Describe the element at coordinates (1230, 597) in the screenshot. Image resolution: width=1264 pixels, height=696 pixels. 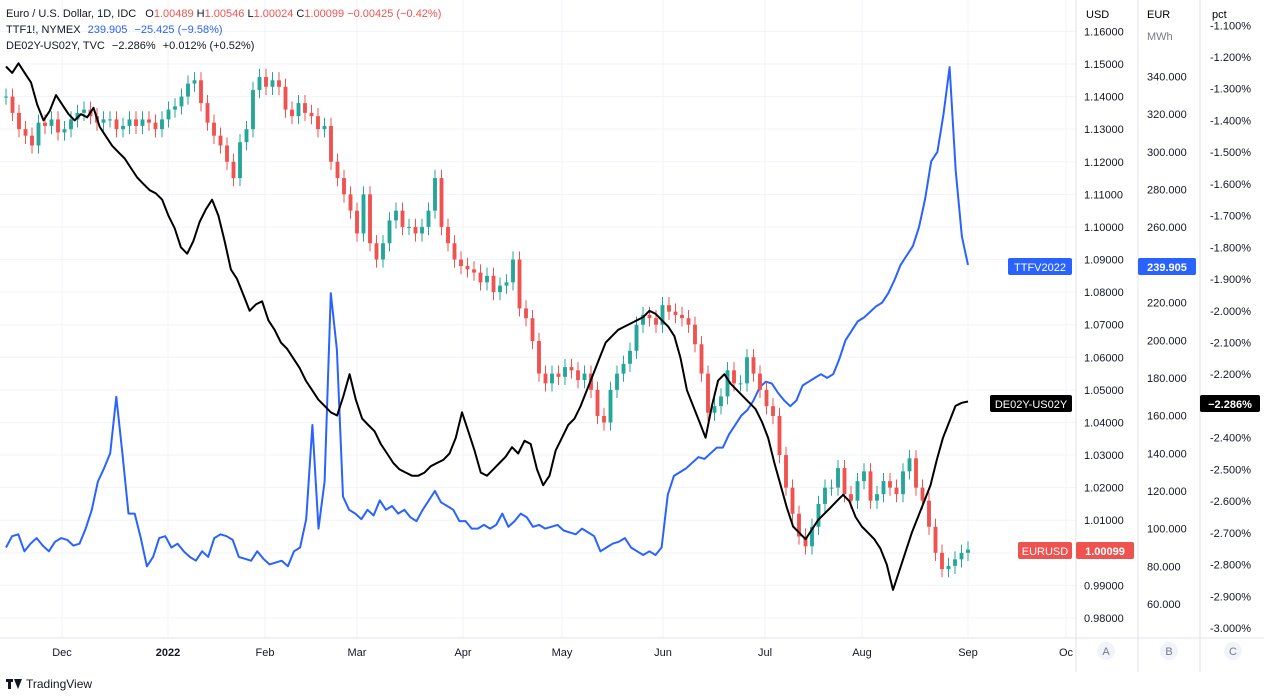
I see `pct-tick-label: -2.900%` at that location.